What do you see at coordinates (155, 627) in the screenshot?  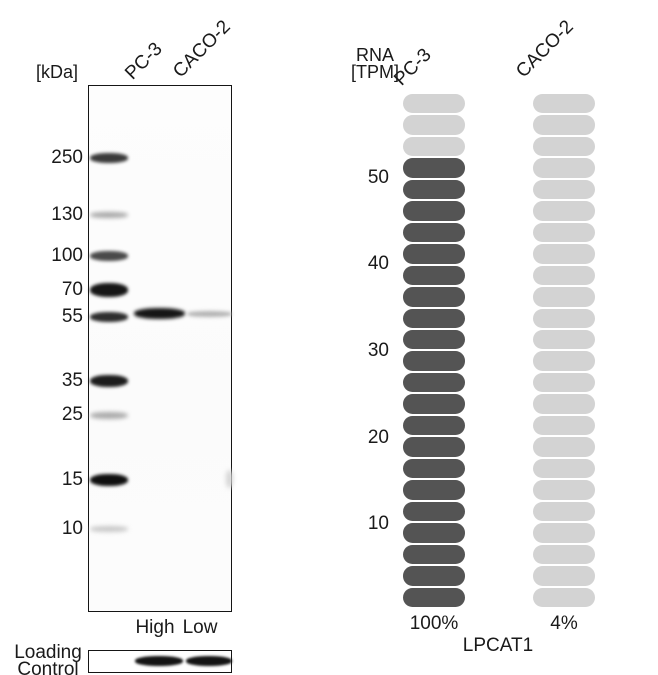 I see `expression-level-label-high: High` at bounding box center [155, 627].